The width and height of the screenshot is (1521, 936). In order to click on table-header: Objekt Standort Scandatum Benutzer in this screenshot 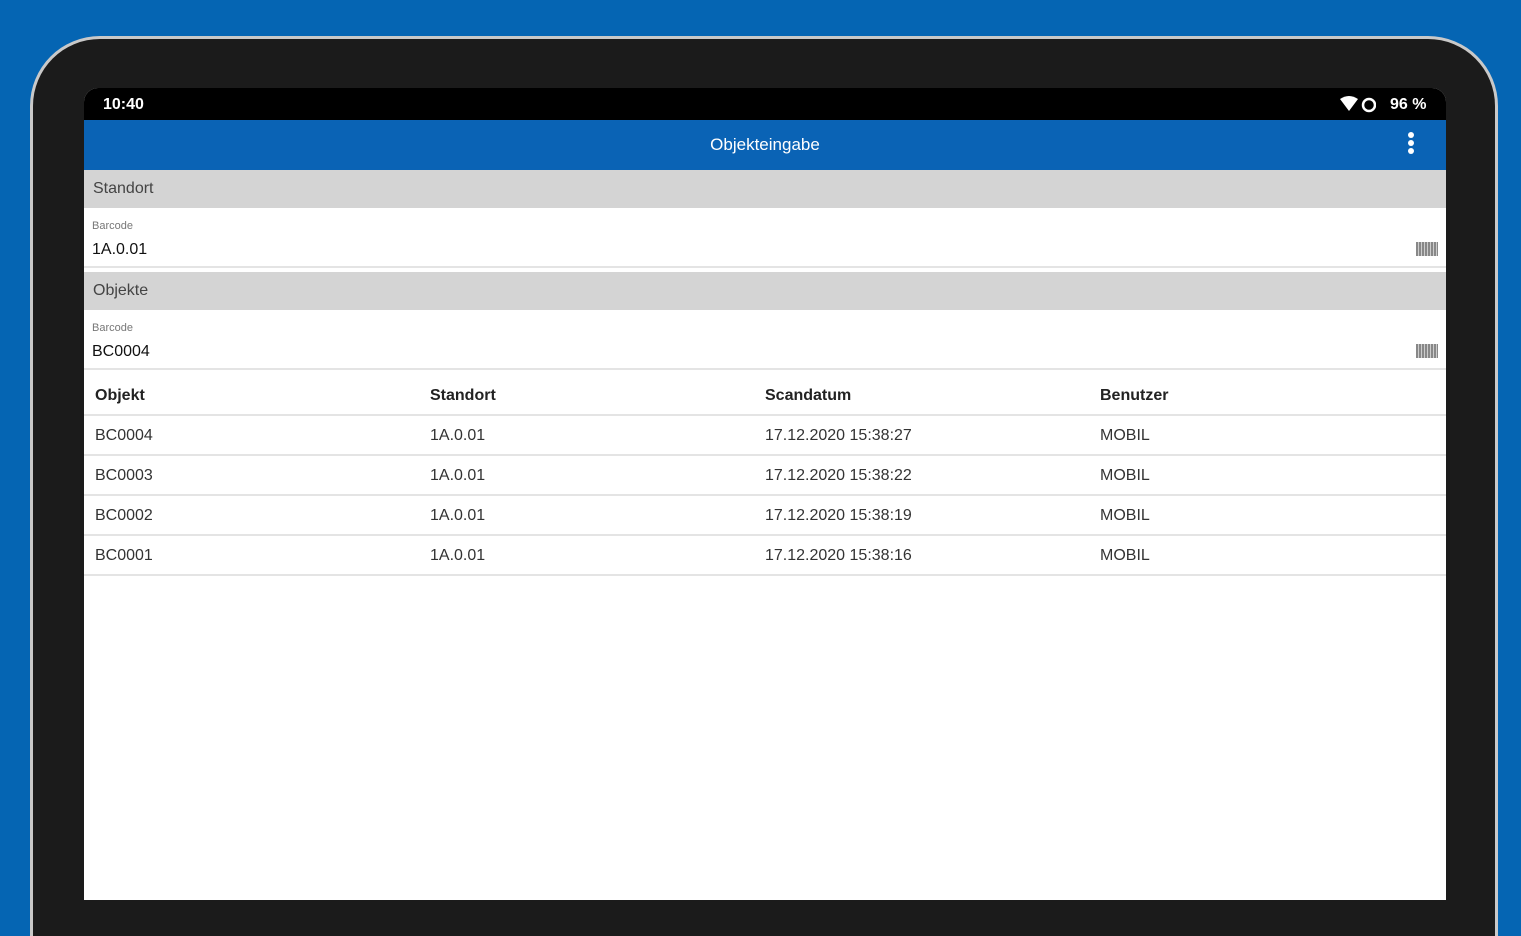, I will do `click(765, 396)`.